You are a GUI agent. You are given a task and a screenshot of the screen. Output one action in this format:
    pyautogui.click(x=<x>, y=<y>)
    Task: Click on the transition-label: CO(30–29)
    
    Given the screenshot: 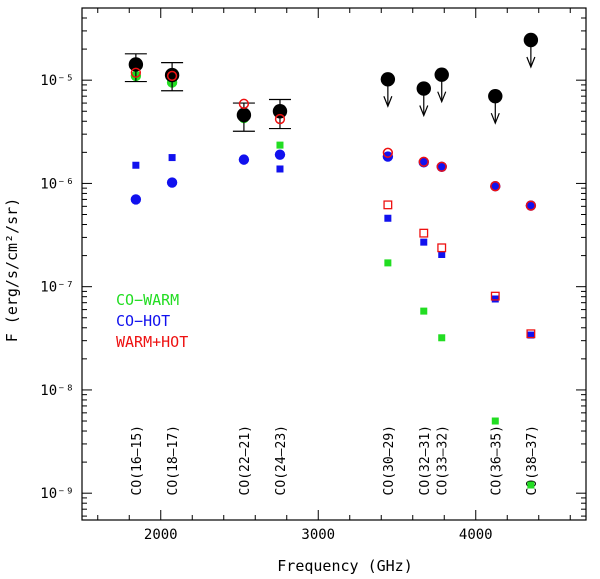 What is the action you would take?
    pyautogui.click(x=389, y=460)
    